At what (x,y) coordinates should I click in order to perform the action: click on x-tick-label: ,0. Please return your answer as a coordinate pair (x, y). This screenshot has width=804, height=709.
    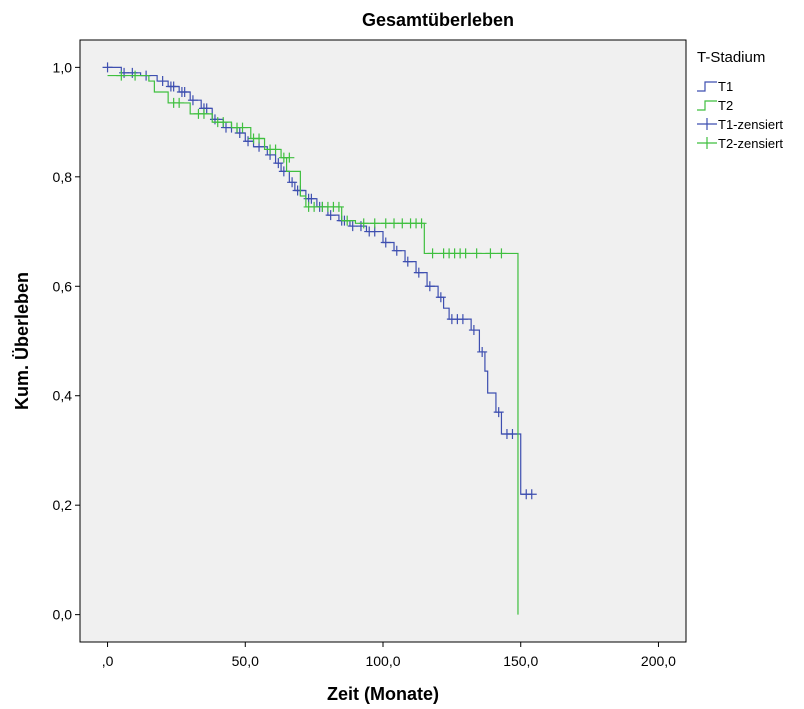
    Looking at the image, I should click on (108, 661).